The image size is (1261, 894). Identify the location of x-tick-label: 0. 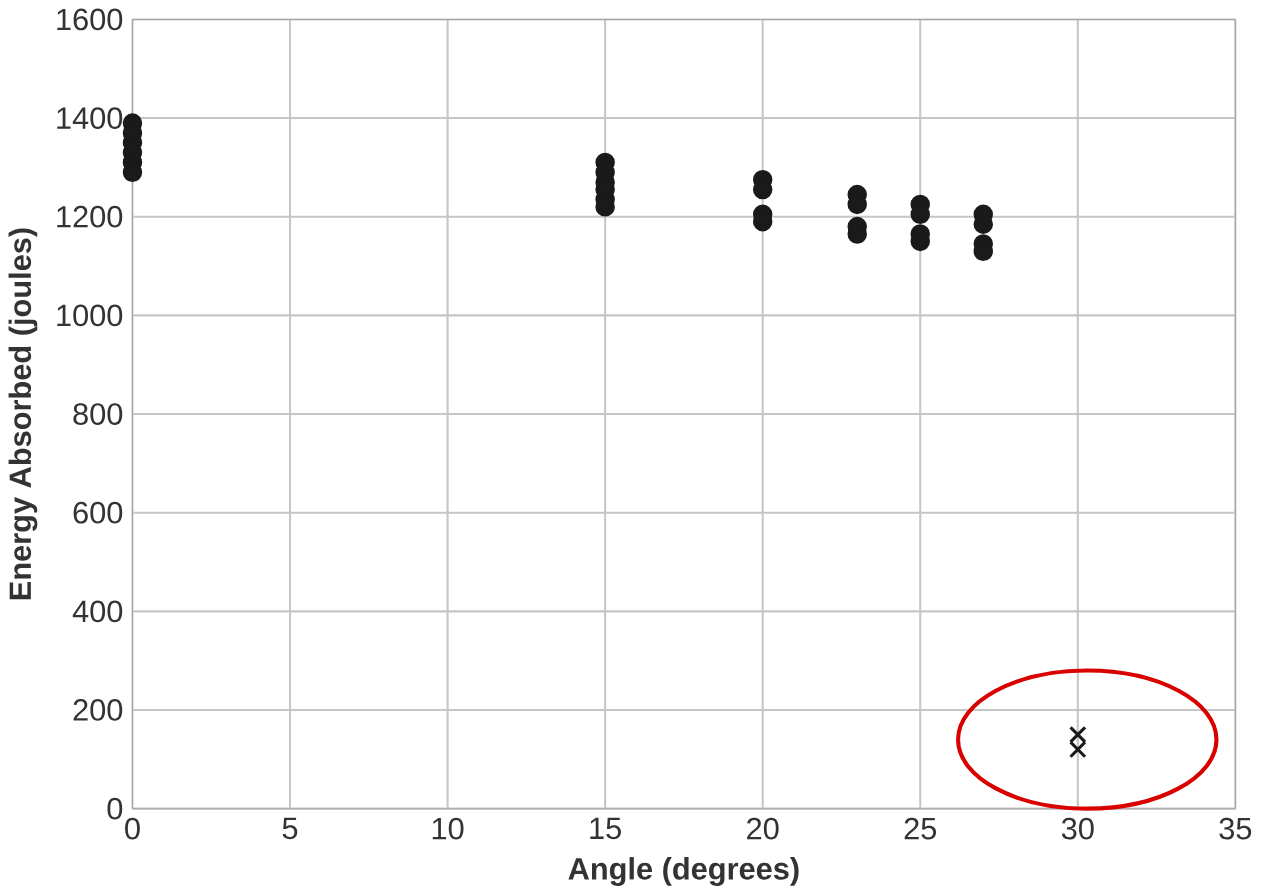
(132, 828).